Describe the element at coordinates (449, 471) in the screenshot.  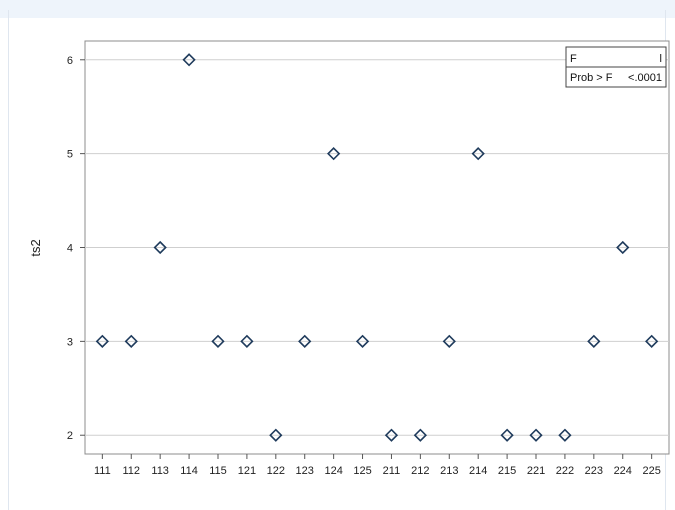
I see `x-tick-label: 213` at that location.